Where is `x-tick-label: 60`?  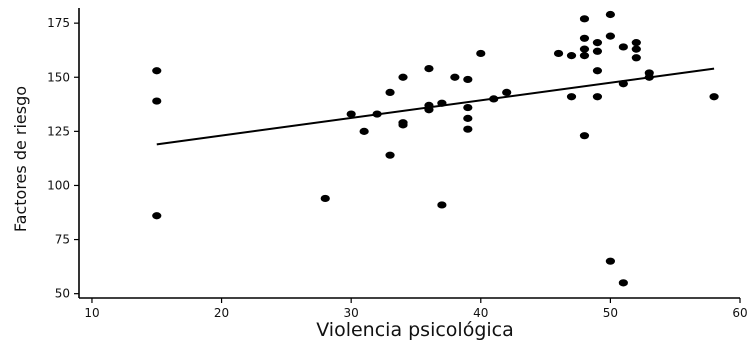
x-tick-label: 60 is located at coordinates (739, 313).